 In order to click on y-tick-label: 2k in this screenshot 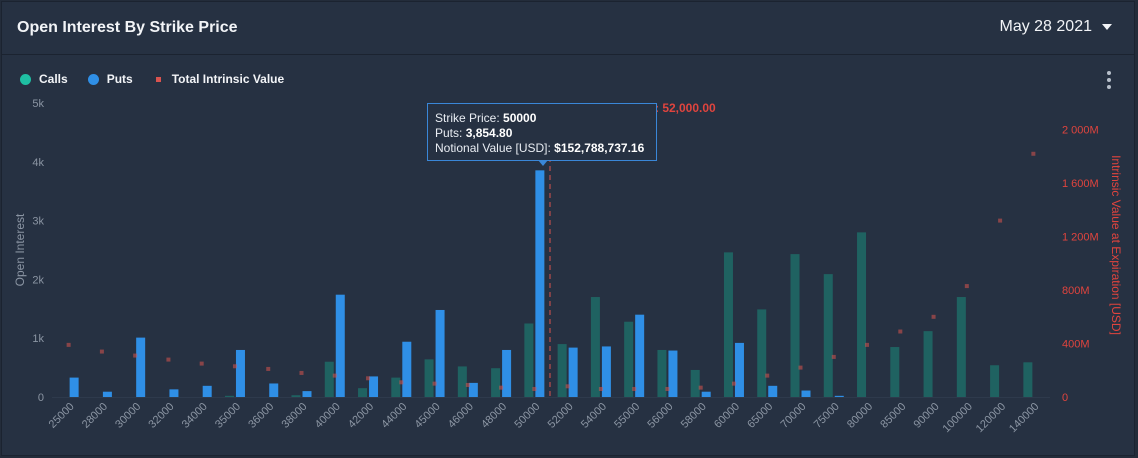, I will do `click(38, 280)`.